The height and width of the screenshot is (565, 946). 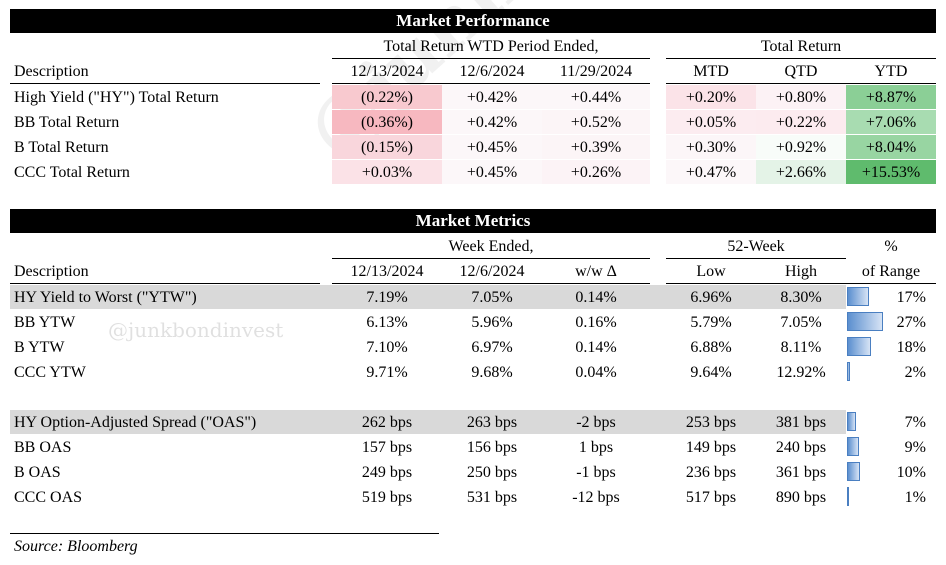 I want to click on shaded-row-background, so click(x=428, y=422).